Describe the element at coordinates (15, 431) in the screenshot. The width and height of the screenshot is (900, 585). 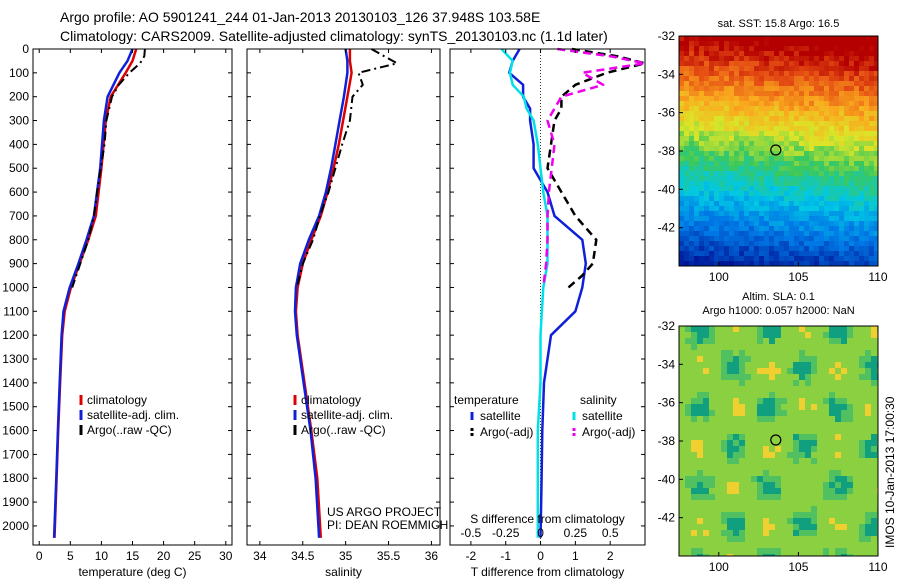
I see `y-tick-label: 1600` at that location.